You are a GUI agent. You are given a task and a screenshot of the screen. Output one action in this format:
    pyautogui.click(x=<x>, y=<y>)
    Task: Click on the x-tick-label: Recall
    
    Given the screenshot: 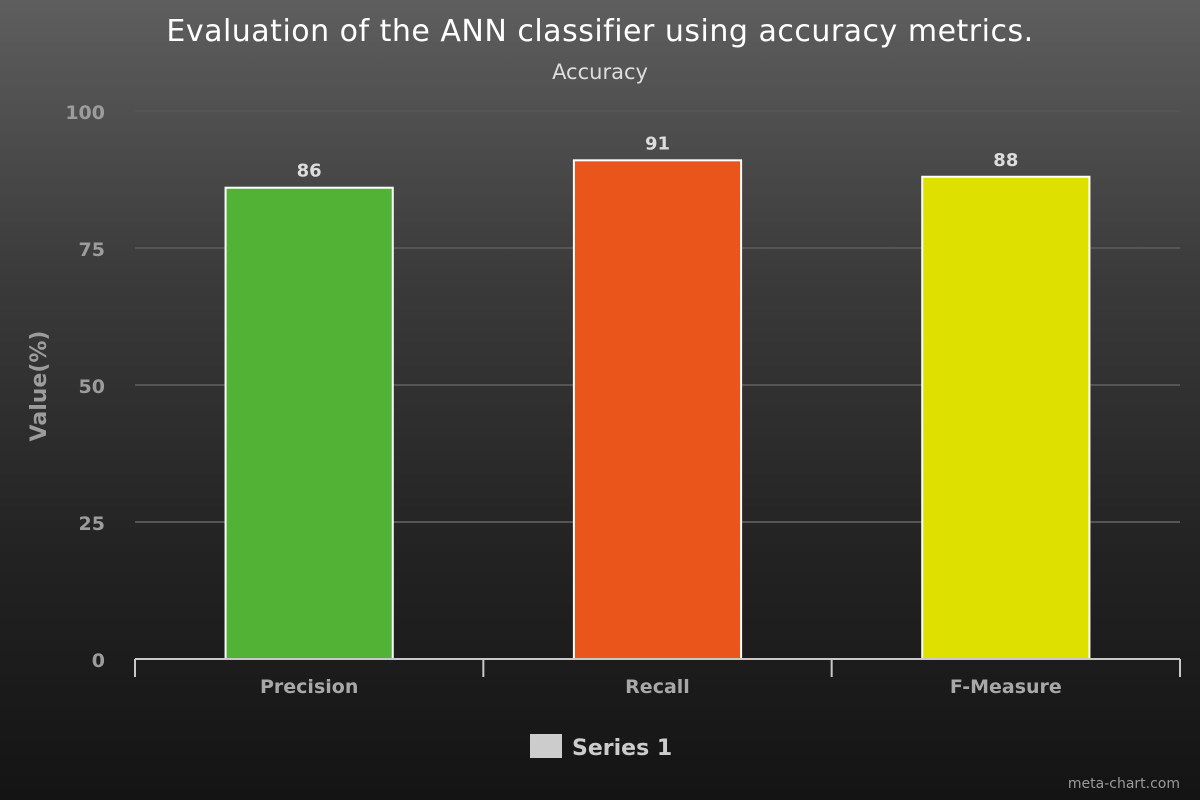 What is the action you would take?
    pyautogui.click(x=657, y=687)
    